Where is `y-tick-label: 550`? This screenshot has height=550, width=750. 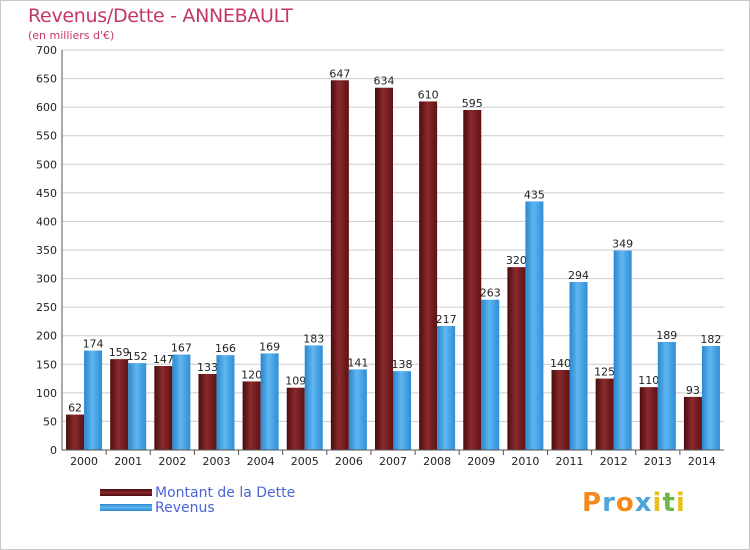 y-tick-label: 550 is located at coordinates (46, 136).